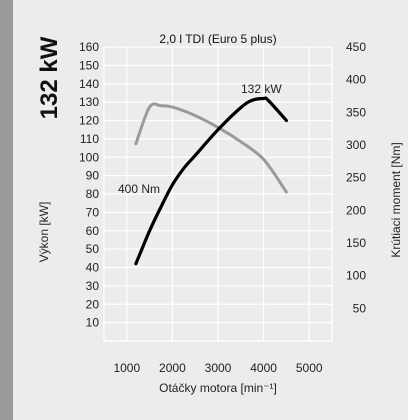 The image size is (408, 420). I want to click on y-tick-label-left: 20, so click(93, 304).